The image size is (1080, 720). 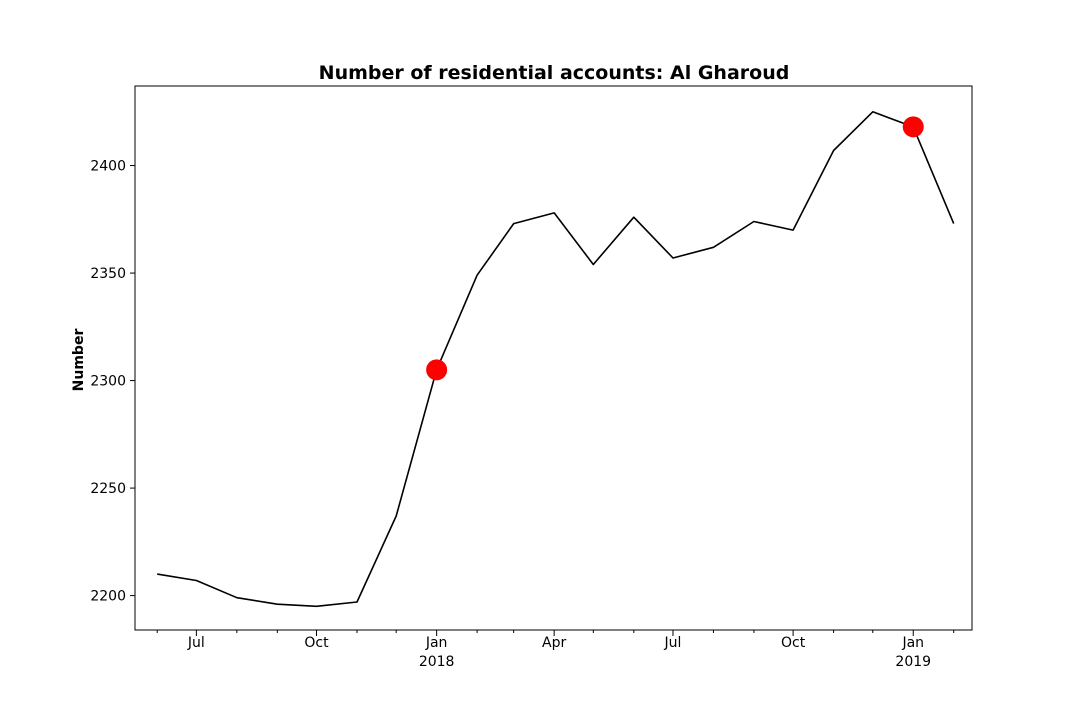 I want to click on x-axis-ticks: Jul Oct Jan 2018 Apr Jul Oct Jan 2019, so click(x=555, y=650).